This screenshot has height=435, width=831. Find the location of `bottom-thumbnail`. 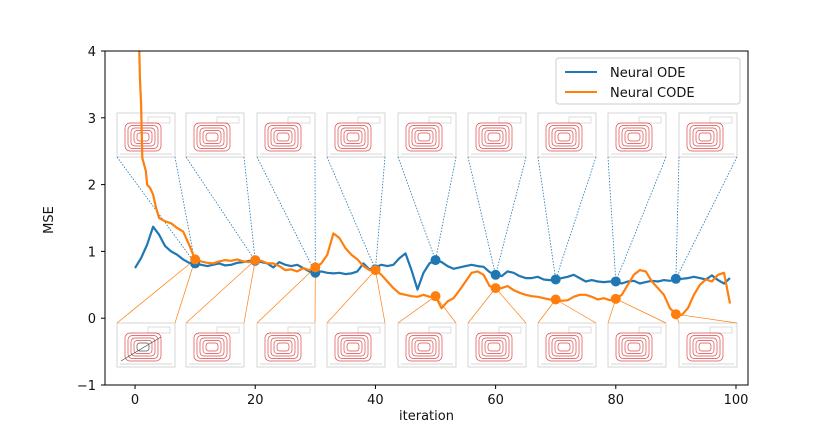

bottom-thumbnail is located at coordinates (146, 345).